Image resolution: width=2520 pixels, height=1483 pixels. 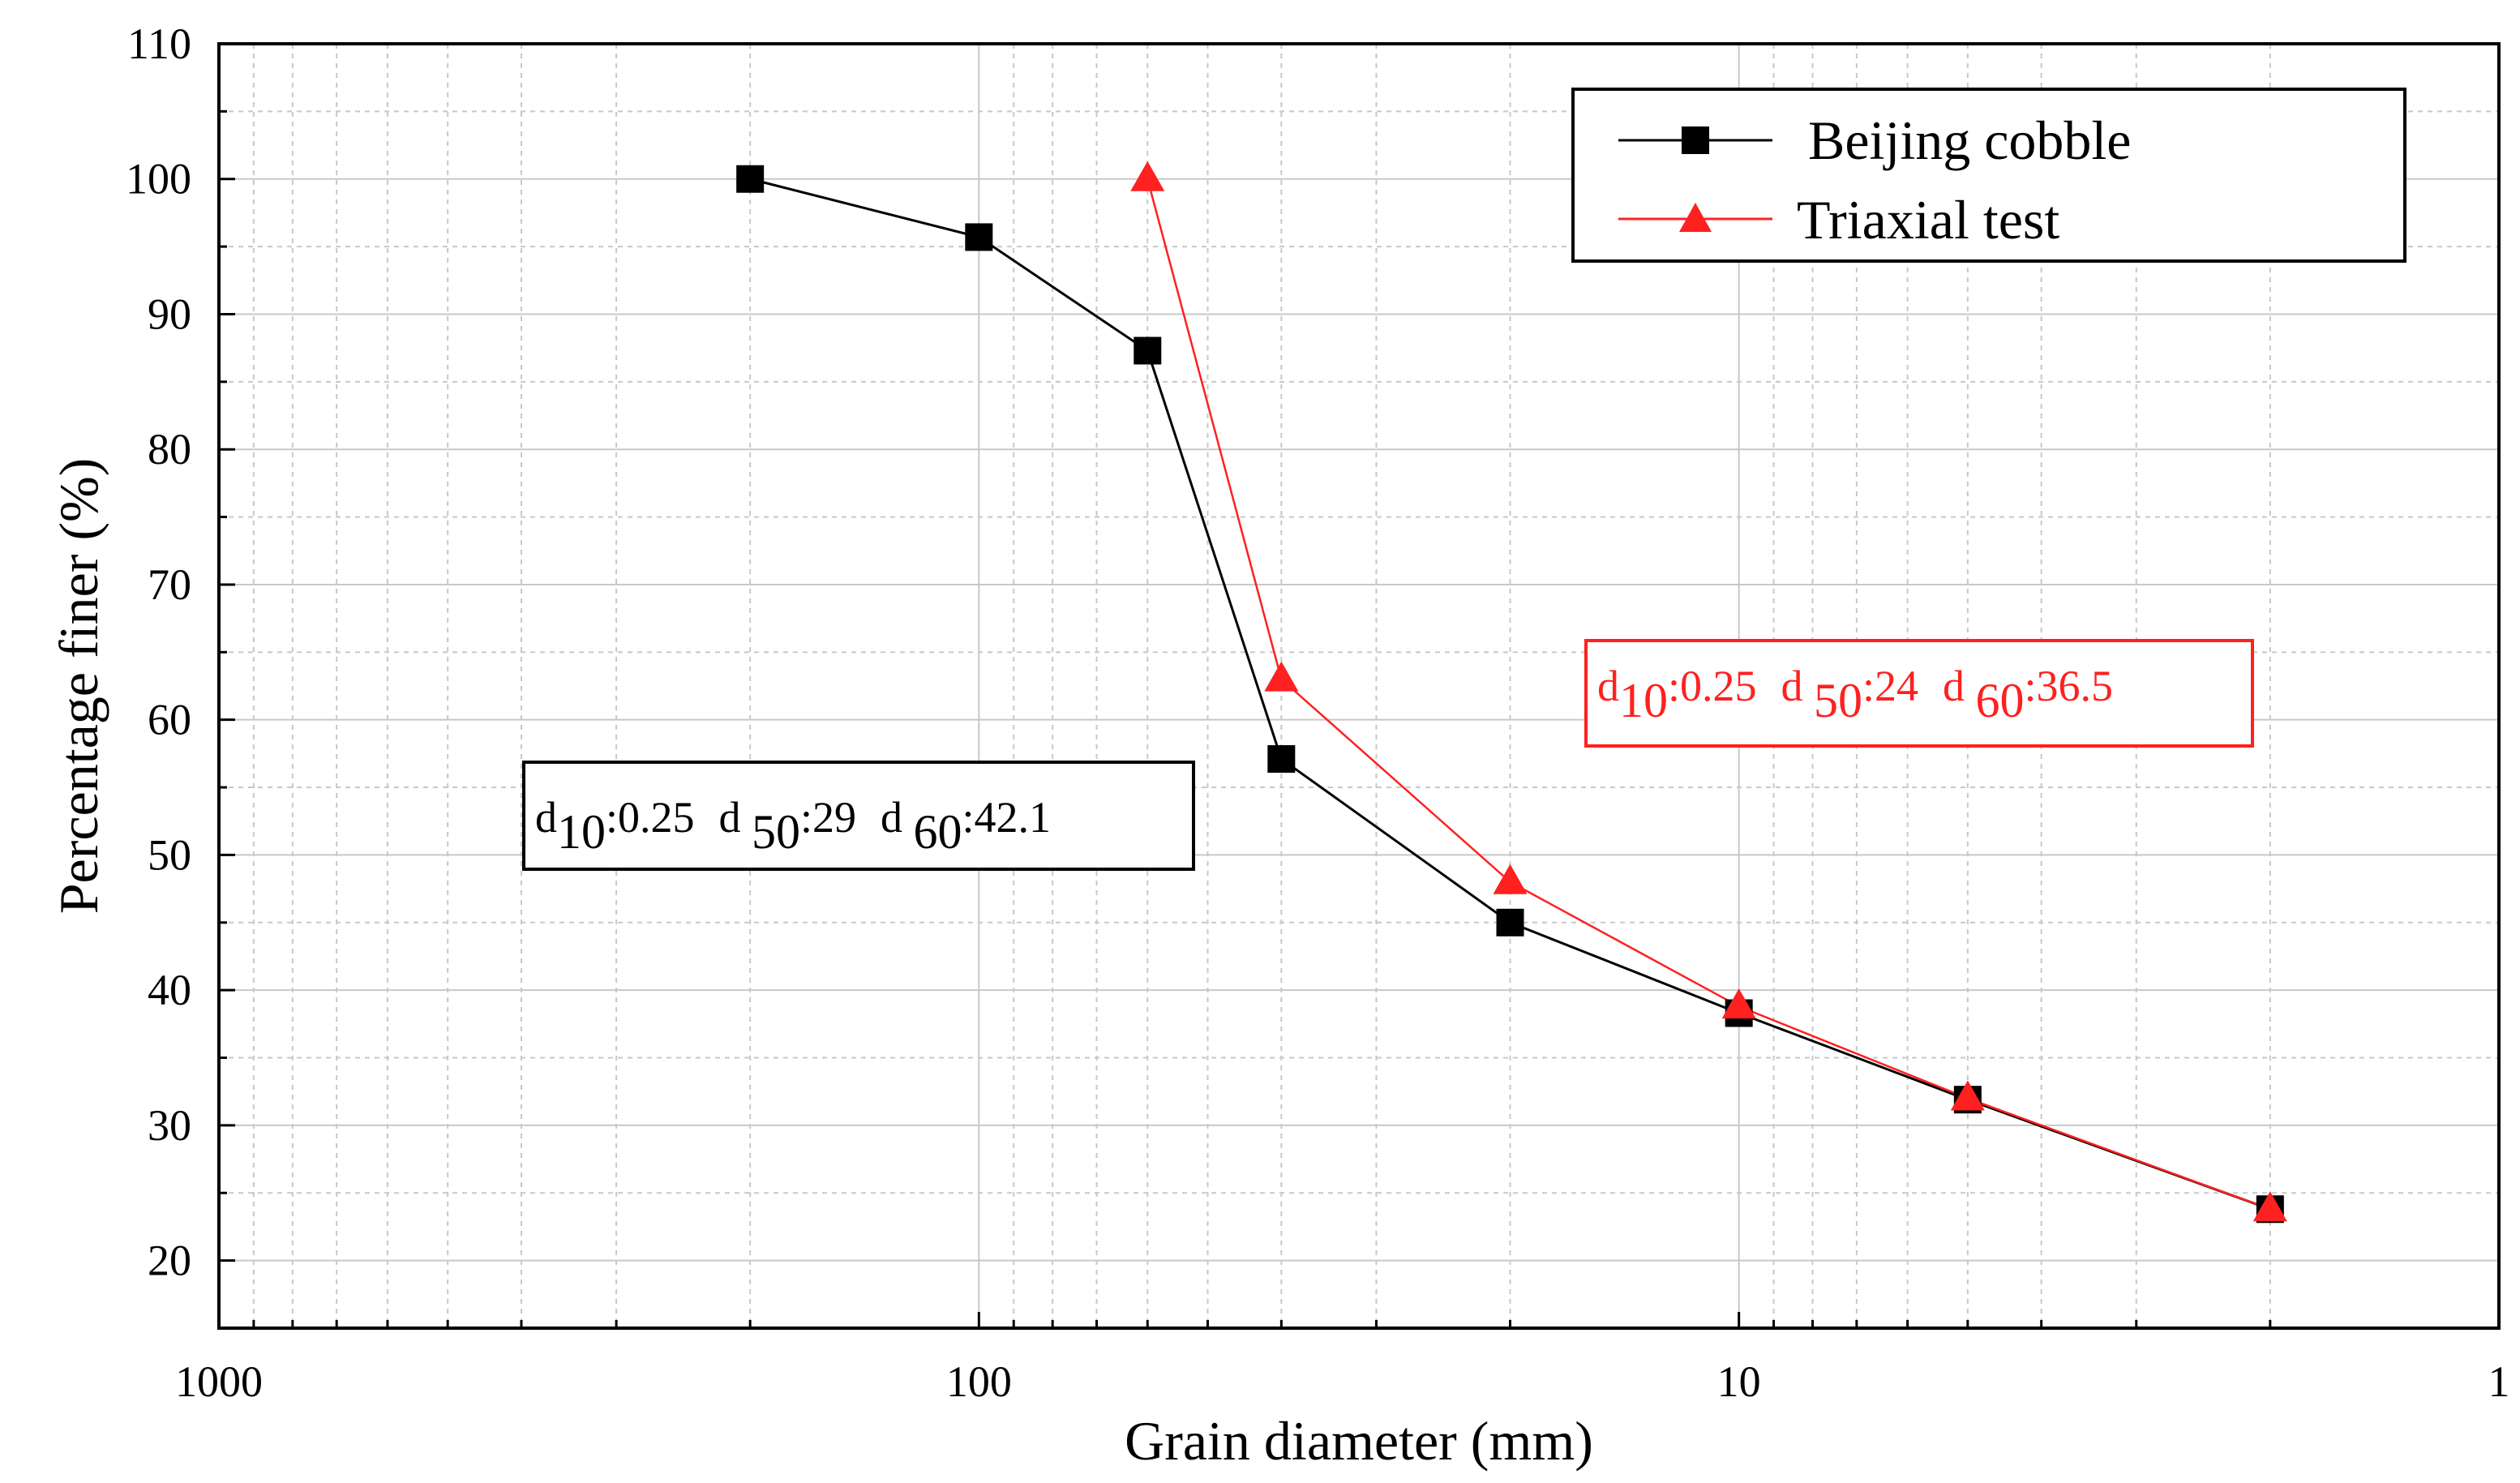 What do you see at coordinates (1696, 217) in the screenshot?
I see `legend-marker-triaxial` at bounding box center [1696, 217].